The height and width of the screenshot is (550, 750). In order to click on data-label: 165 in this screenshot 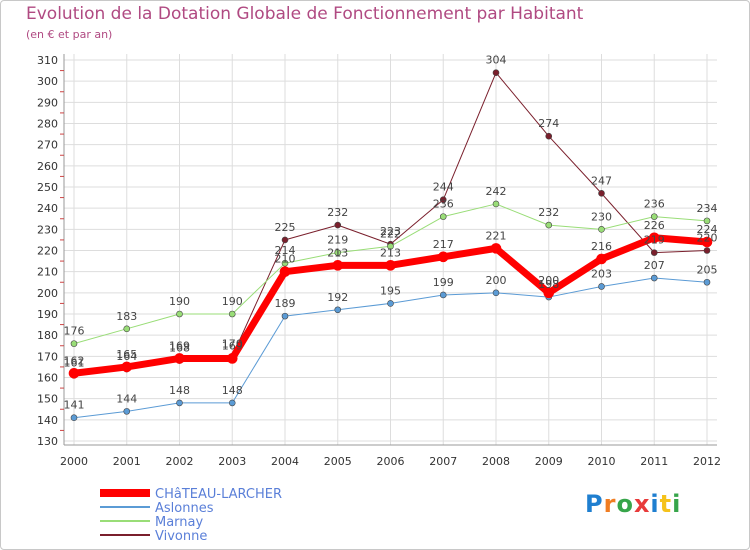, I will do `click(126, 354)`.